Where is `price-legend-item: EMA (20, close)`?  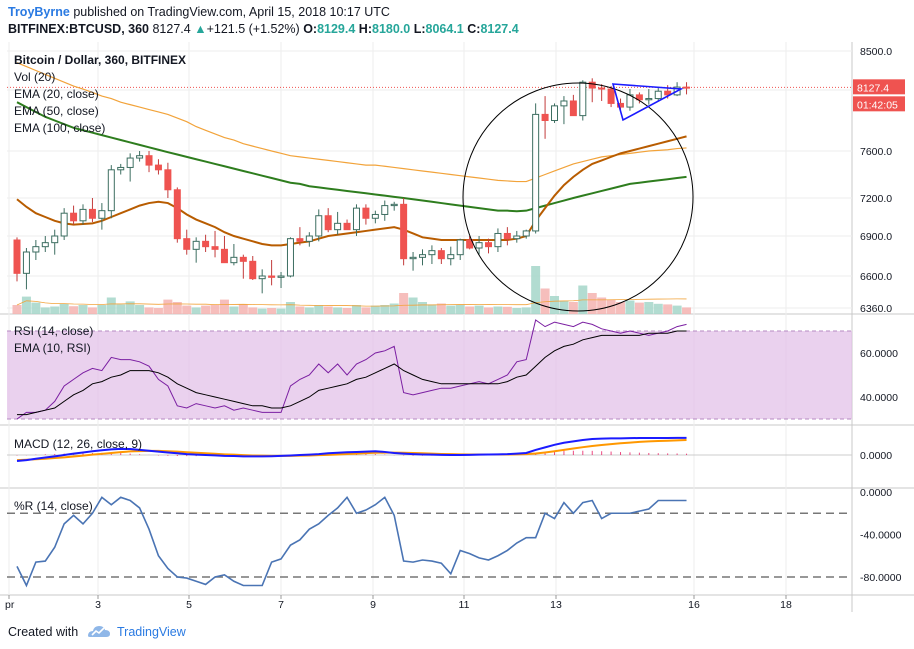
price-legend-item: EMA (20, close) is located at coordinates (56, 94).